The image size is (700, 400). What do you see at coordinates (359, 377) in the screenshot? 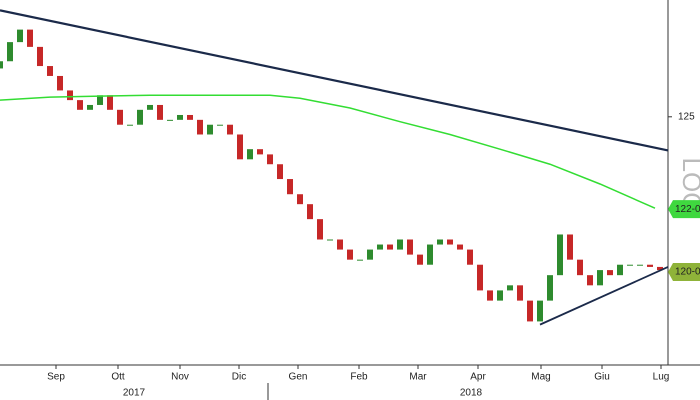
I see `x-tick-label: Feb` at bounding box center [359, 377].